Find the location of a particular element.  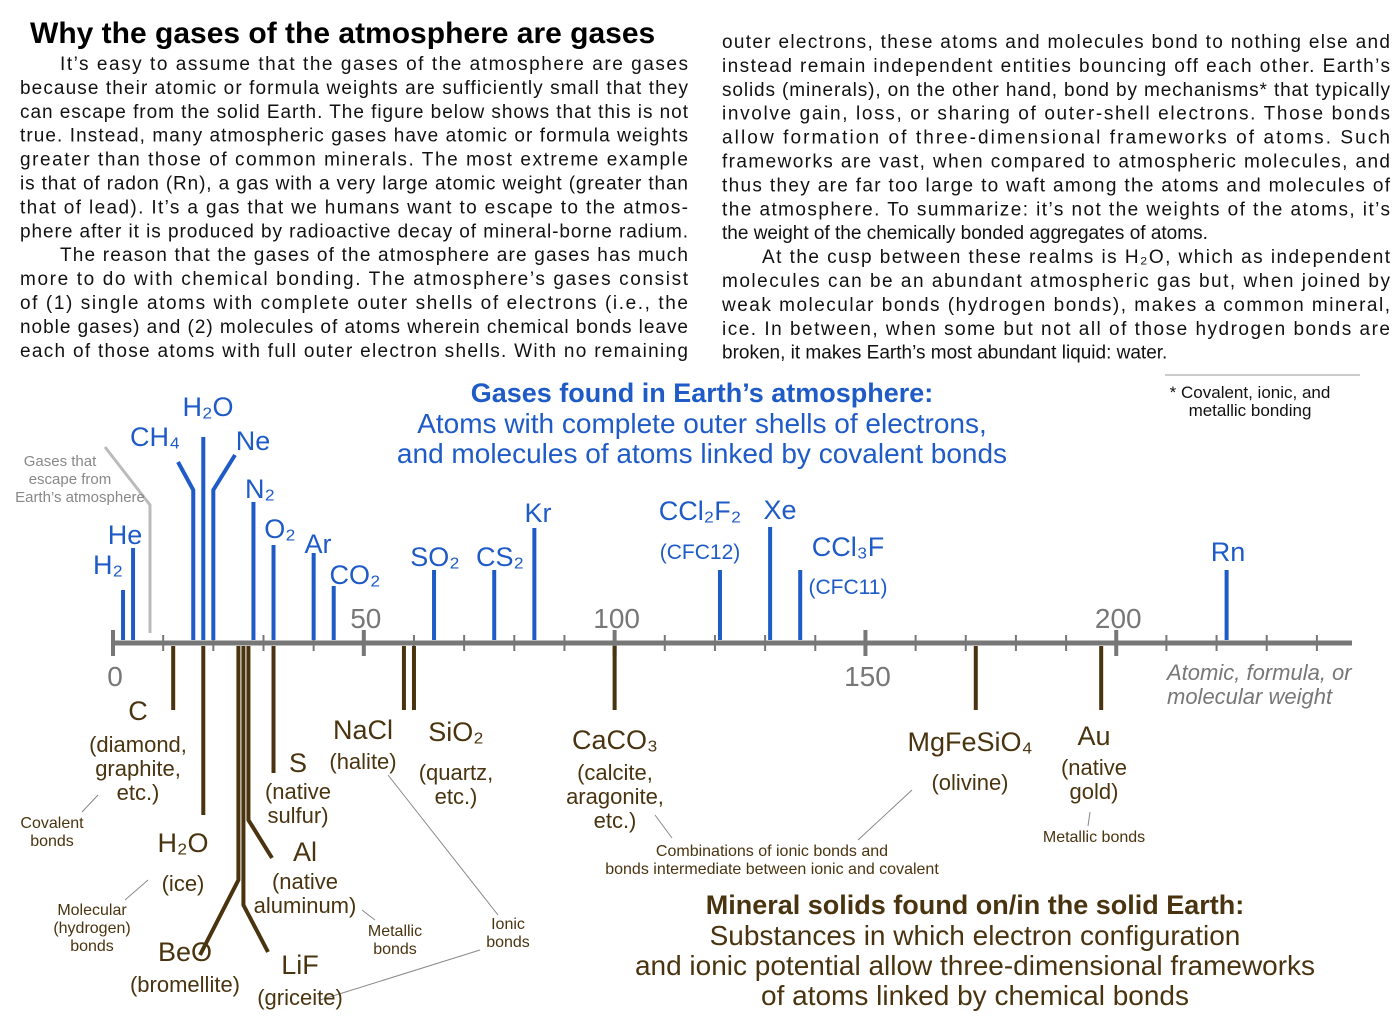

mineral-name: (diamond, is located at coordinates (138, 744).